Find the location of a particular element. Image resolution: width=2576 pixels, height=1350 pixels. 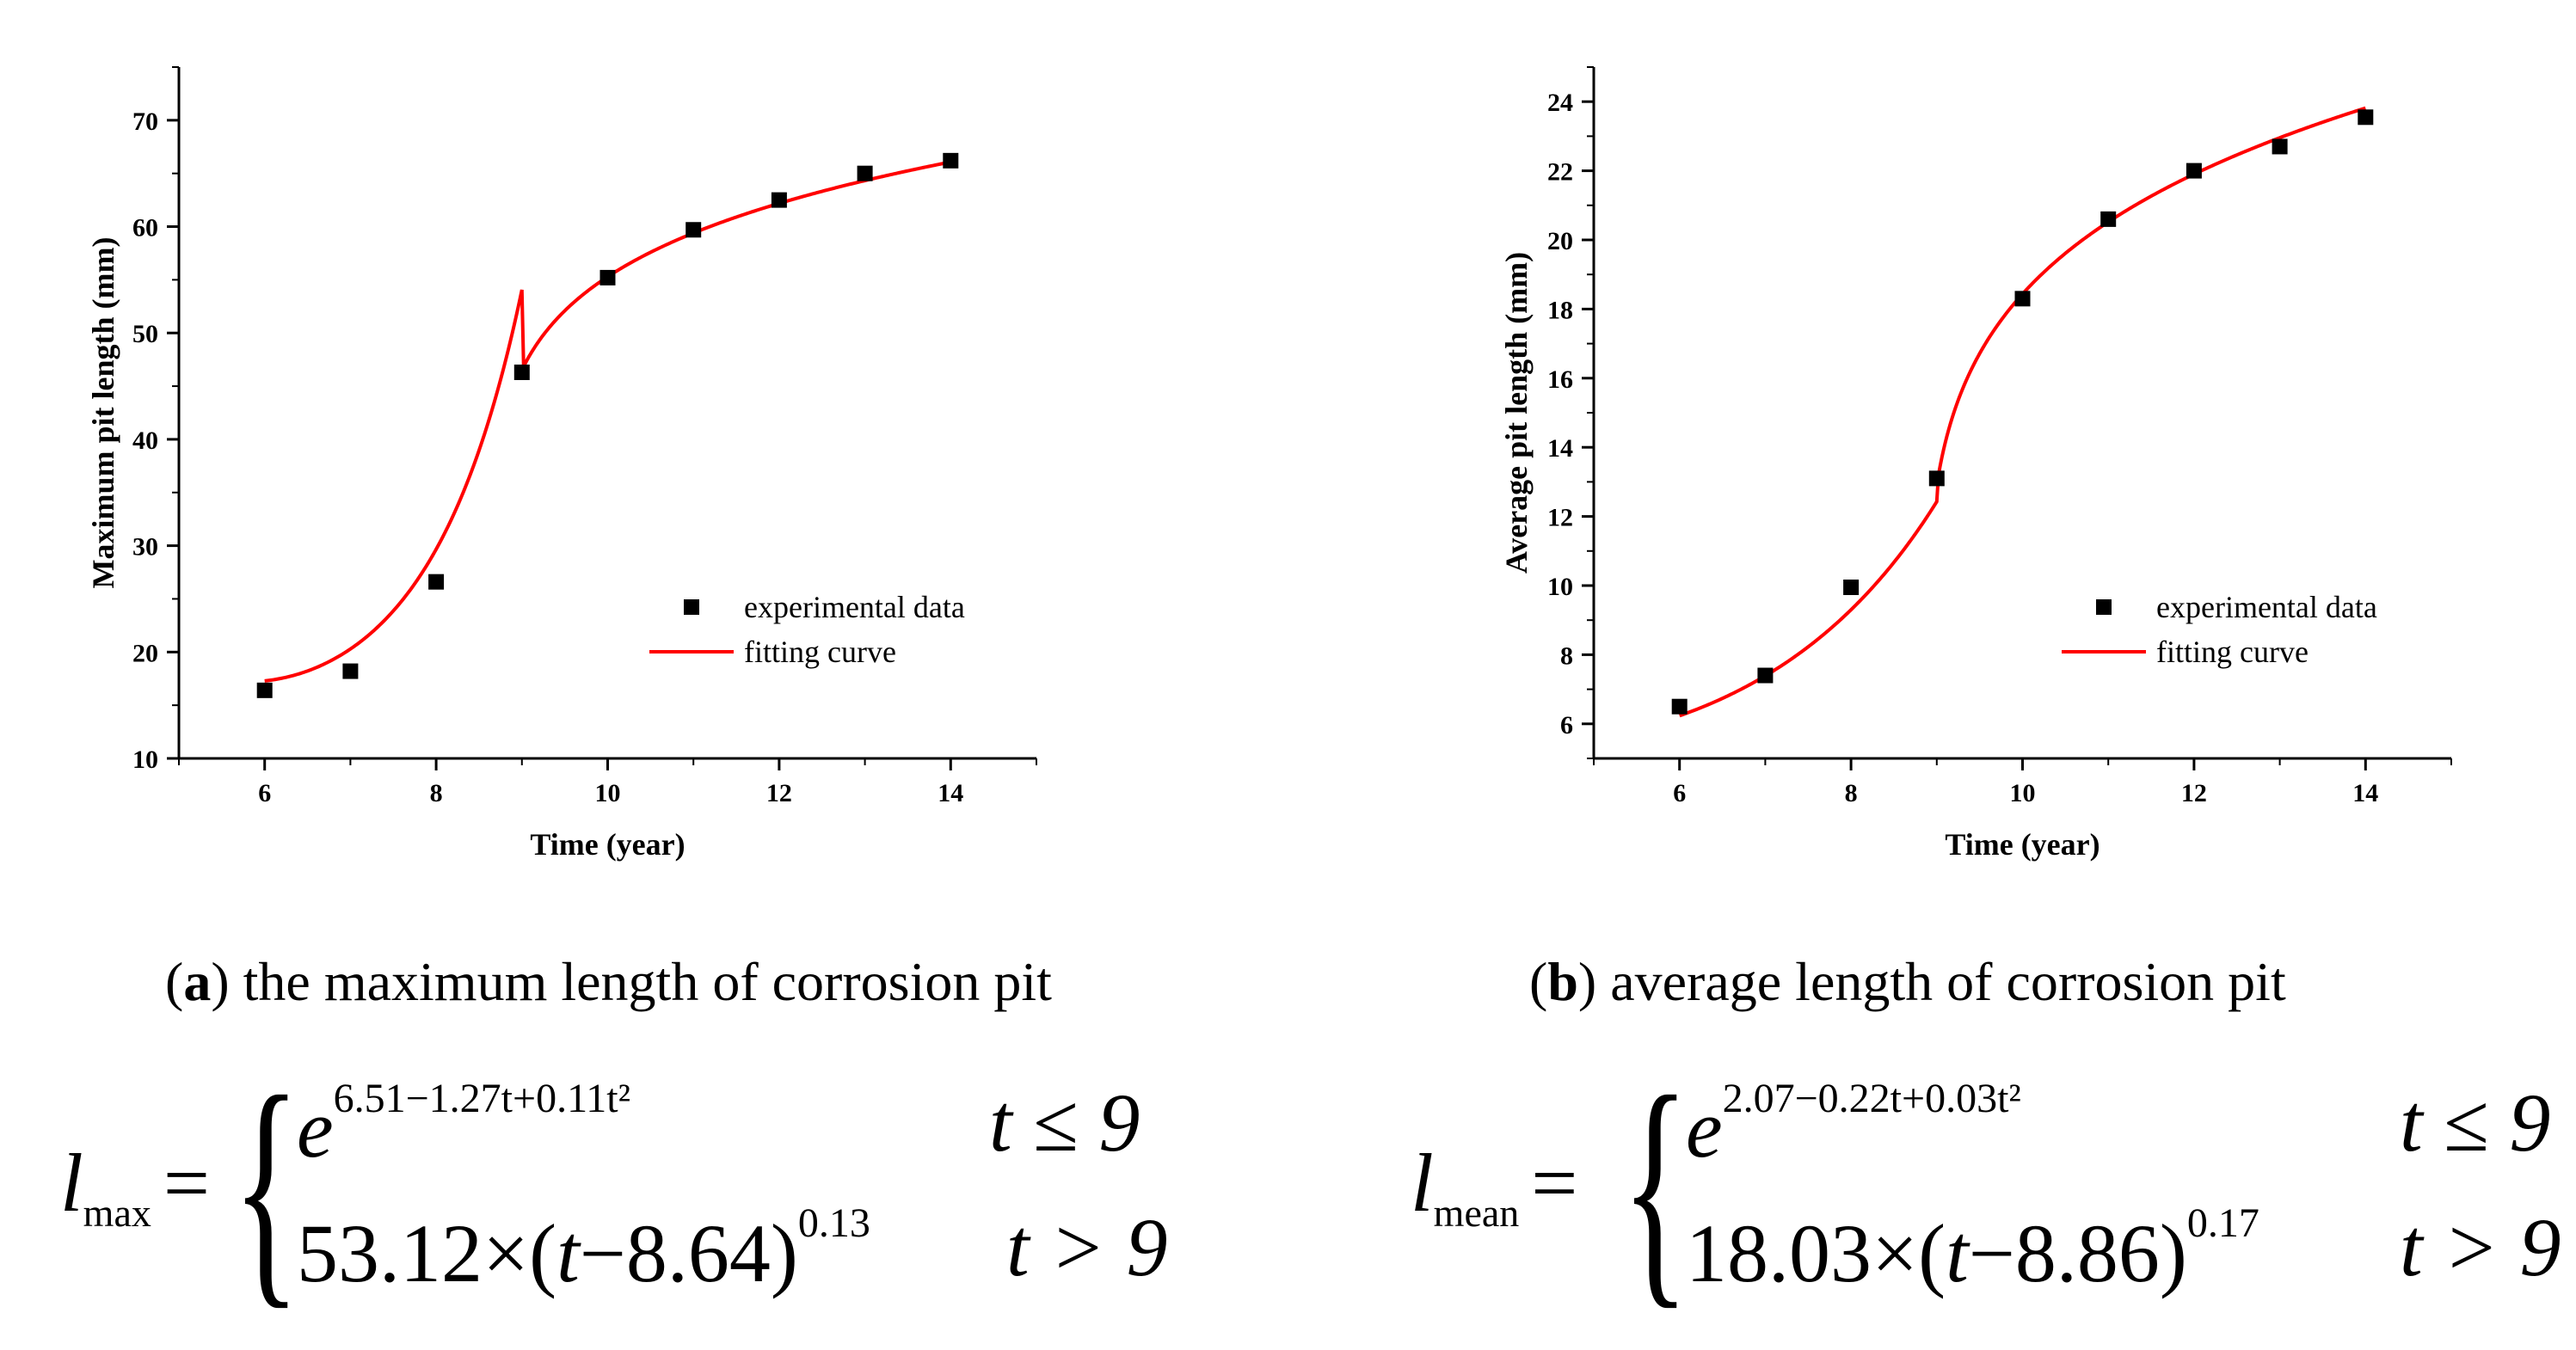

formula-b-case1-base: e is located at coordinates (1704, 1129).